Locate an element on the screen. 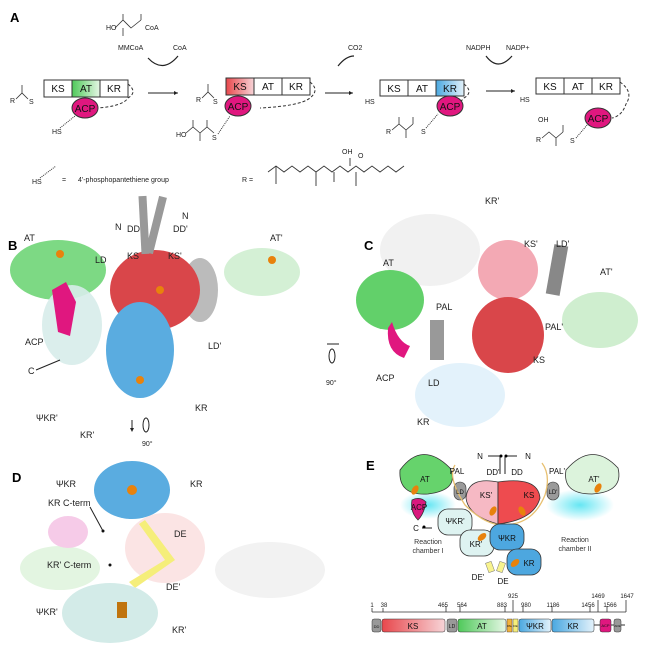 The image size is (648, 650). panel-label-a: A is located at coordinates (15, 17).